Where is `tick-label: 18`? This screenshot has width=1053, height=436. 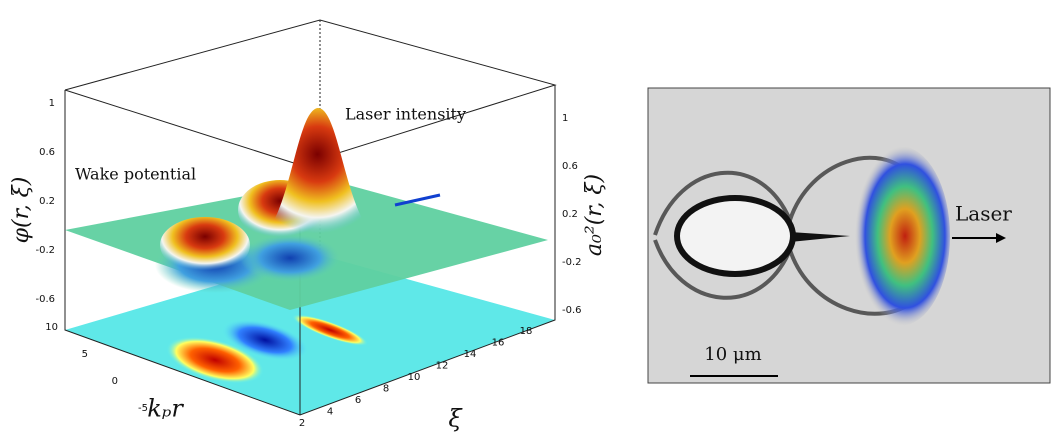
tick-label: 18 is located at coordinates (526, 331).